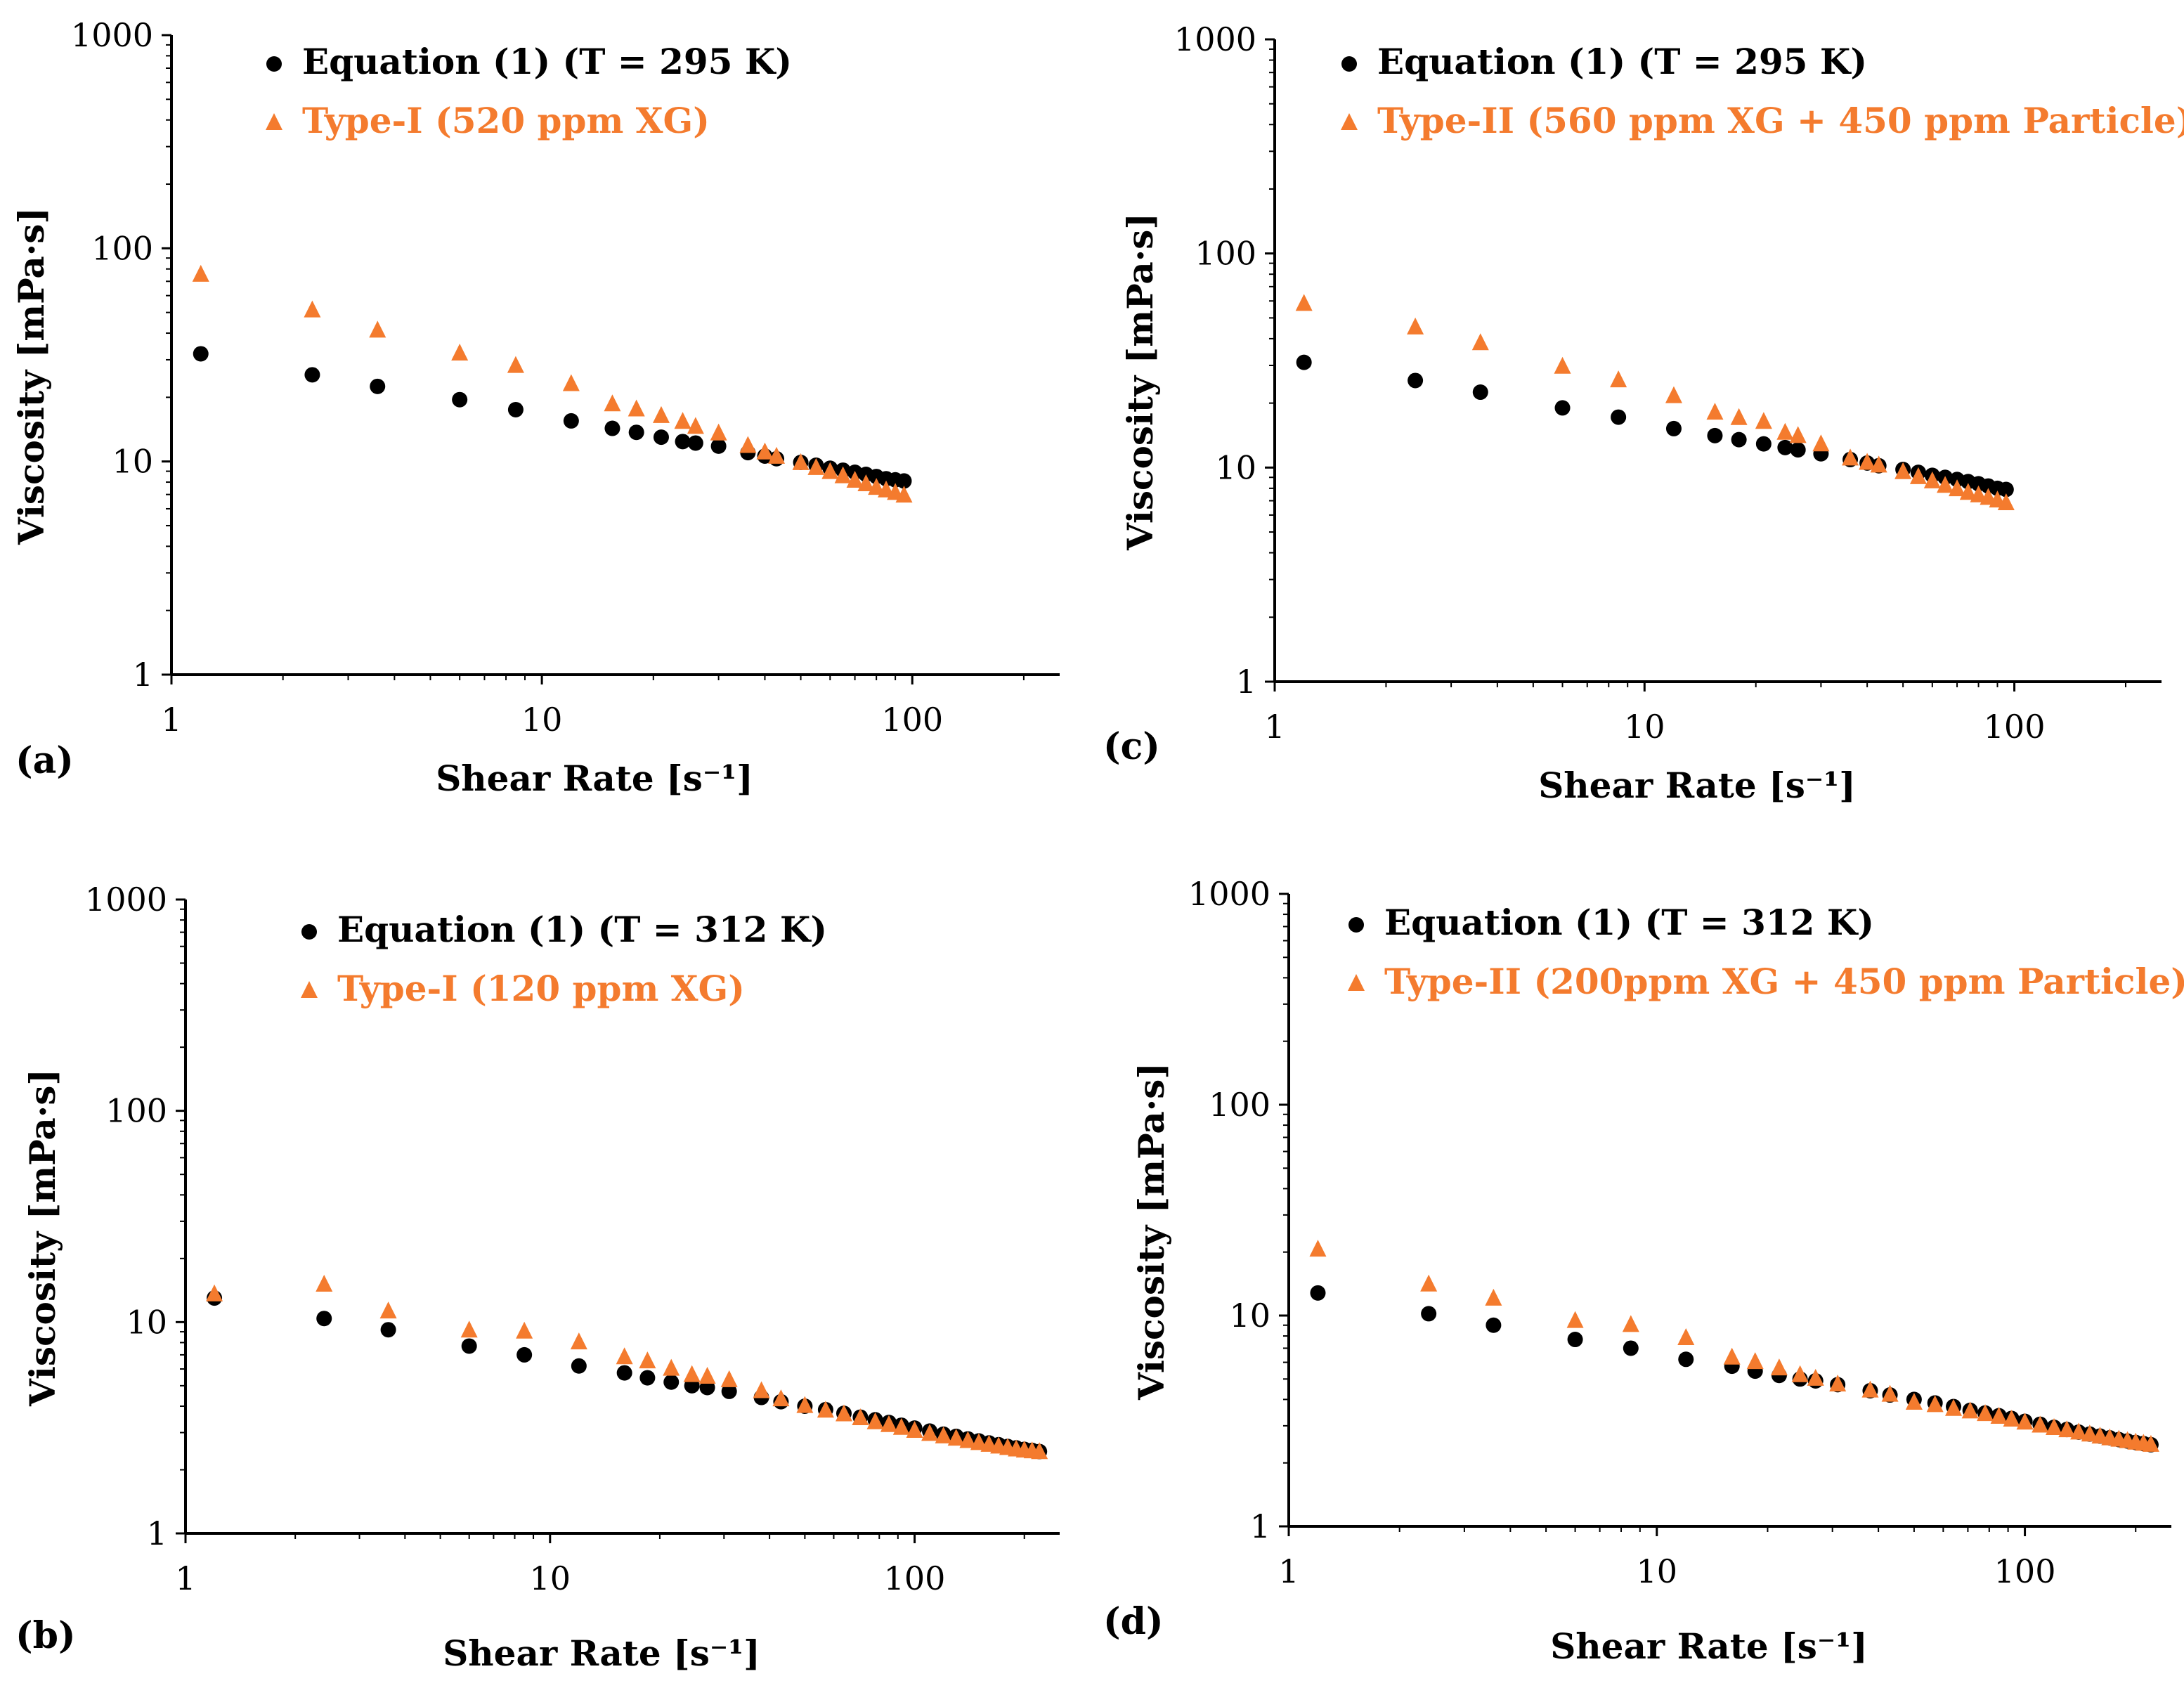 The height and width of the screenshot is (1688, 2184). Describe the element at coordinates (582, 929) in the screenshot. I see `legend-label: Equation (1) (T = 312 K)` at that location.